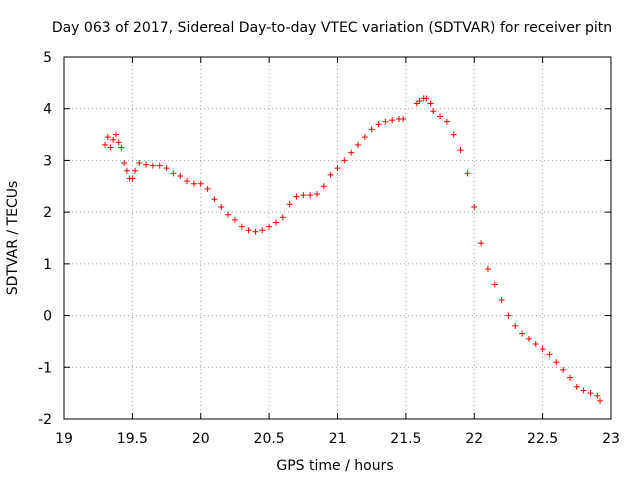 This screenshot has width=640, height=480. I want to click on x-tick-label: 21.5, so click(405, 439).